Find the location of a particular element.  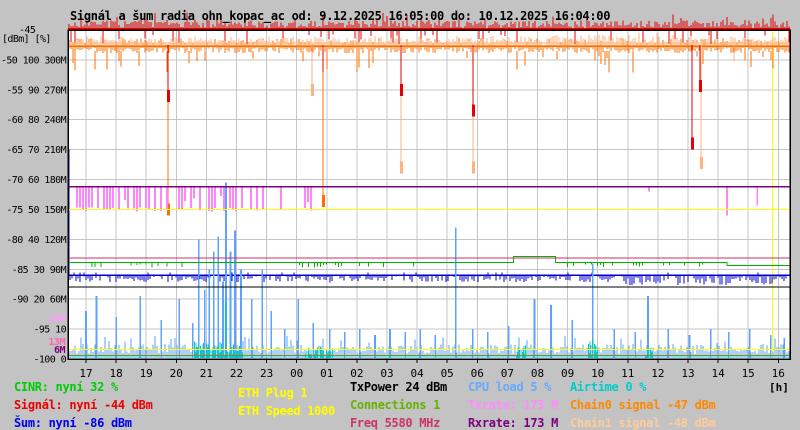

x-axis-hour-label: 07 is located at coordinates (507, 373).